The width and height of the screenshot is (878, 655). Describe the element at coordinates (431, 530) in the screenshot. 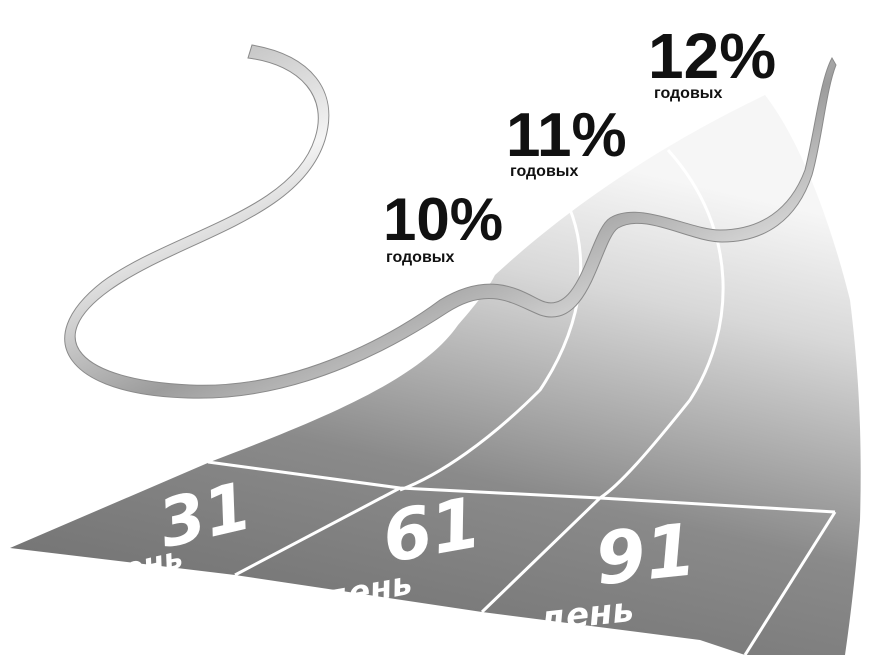

I see `lane-number: 61` at that location.